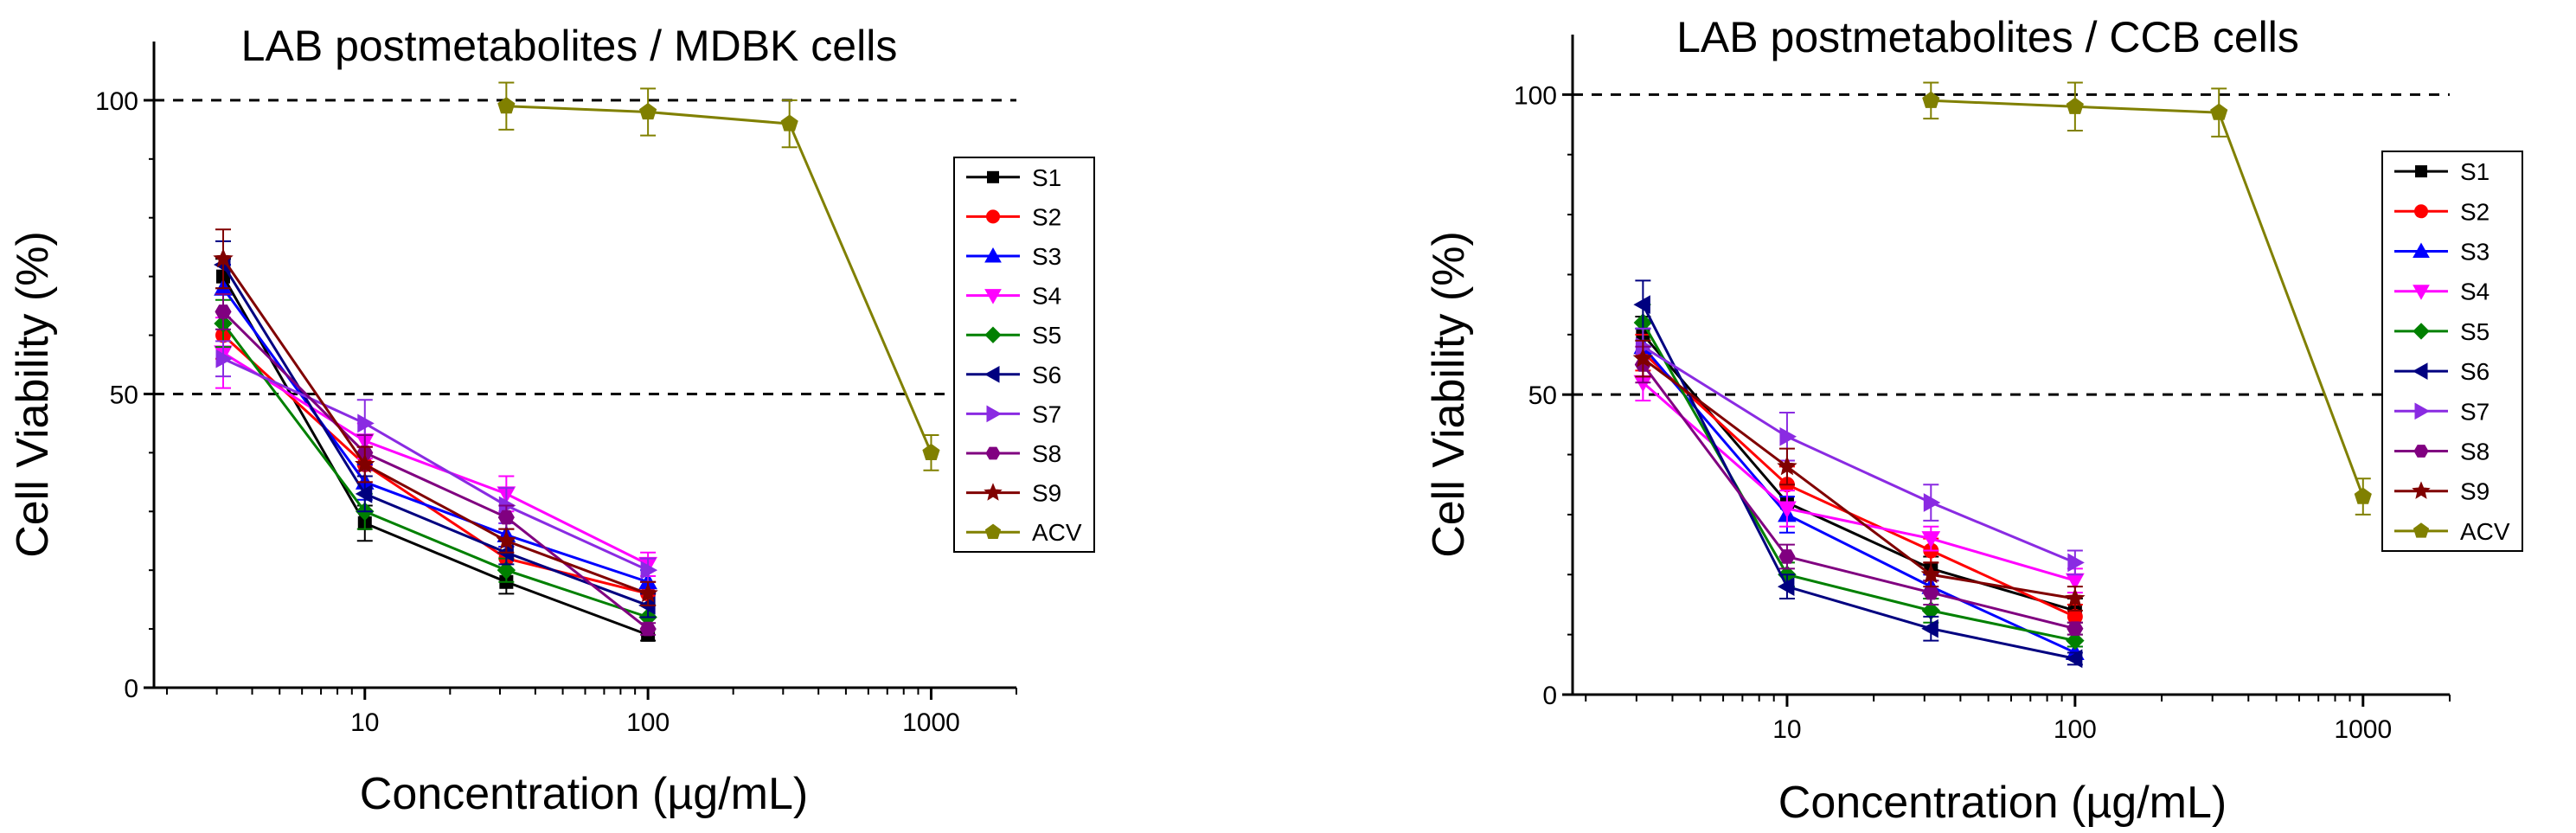 Image resolution: width=2576 pixels, height=833 pixels. What do you see at coordinates (2441, 371) in the screenshot?
I see `legend-item-s6: S6` at bounding box center [2441, 371].